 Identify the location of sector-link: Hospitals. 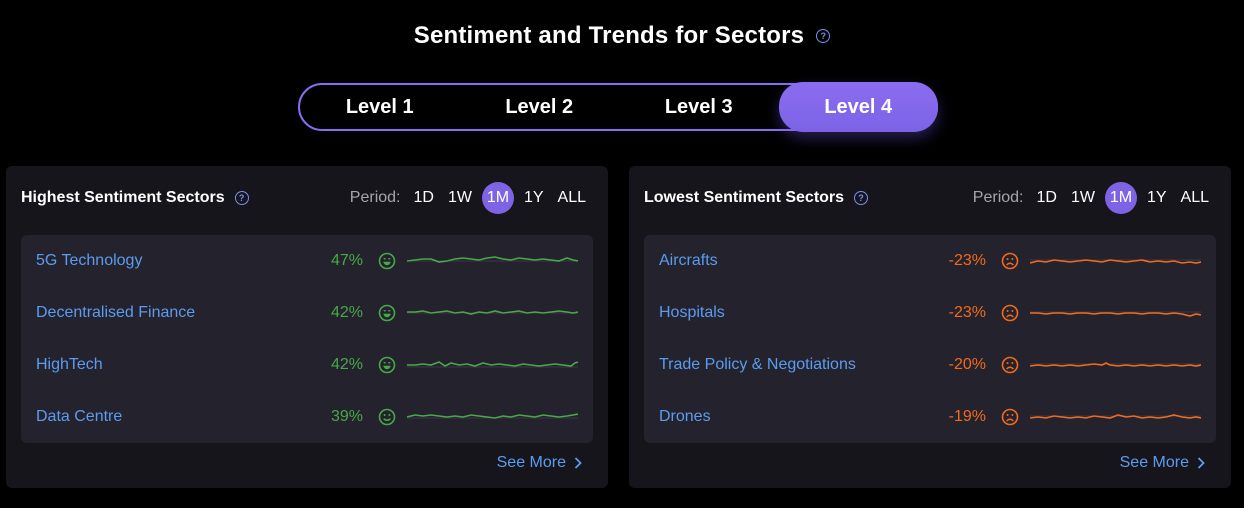
(692, 312).